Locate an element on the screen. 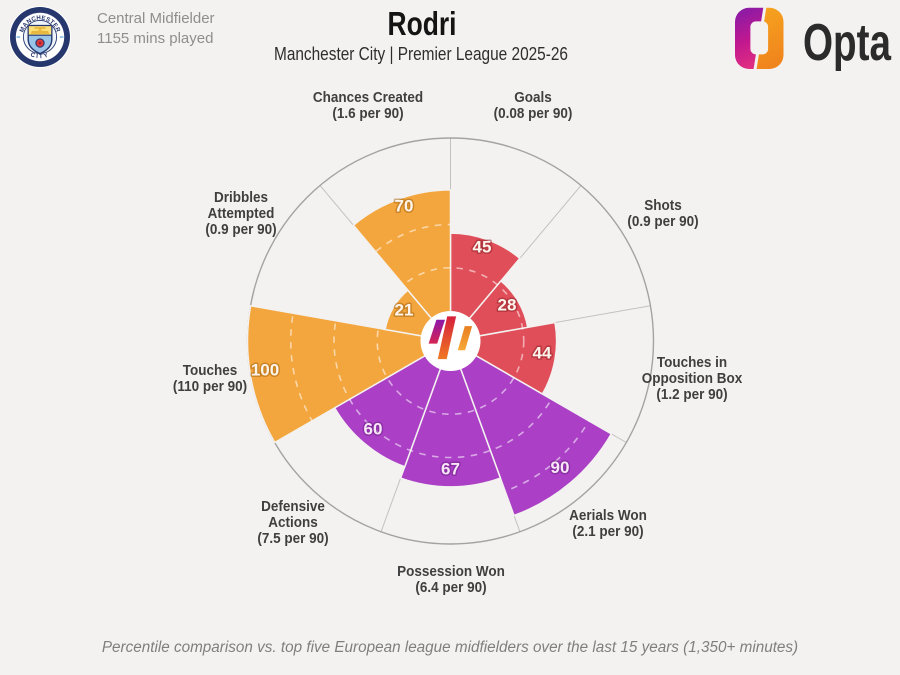 This screenshot has width=900, height=675. svg-text: CITY is located at coordinates (39, 55).